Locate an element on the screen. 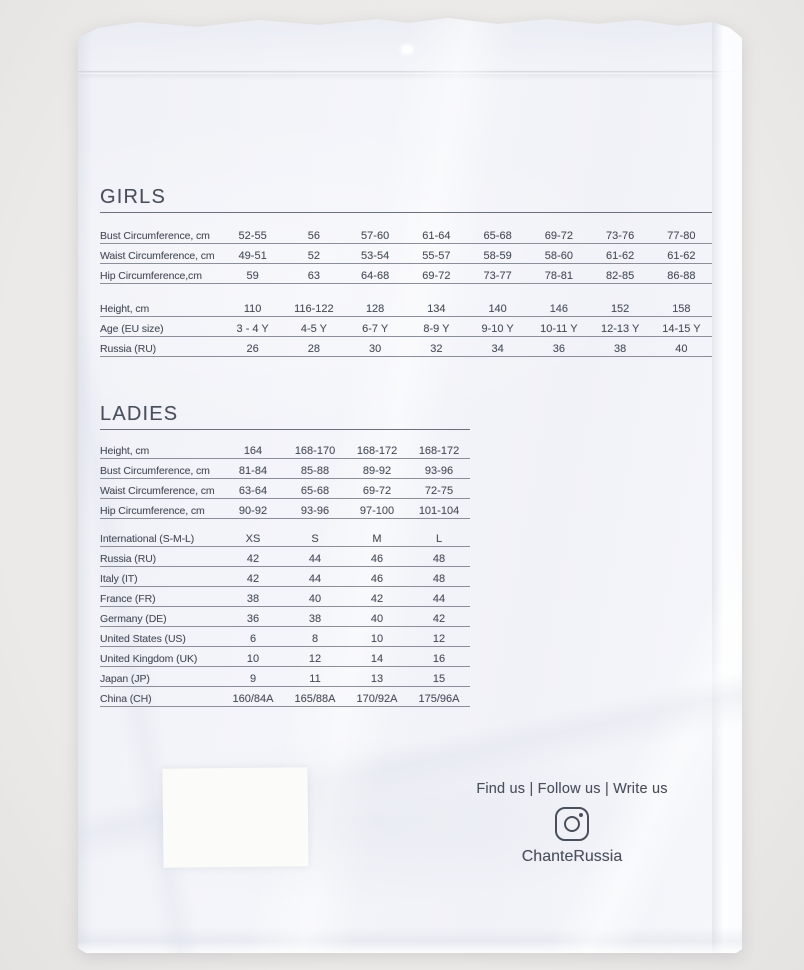  size-value: M is located at coordinates (377, 539).